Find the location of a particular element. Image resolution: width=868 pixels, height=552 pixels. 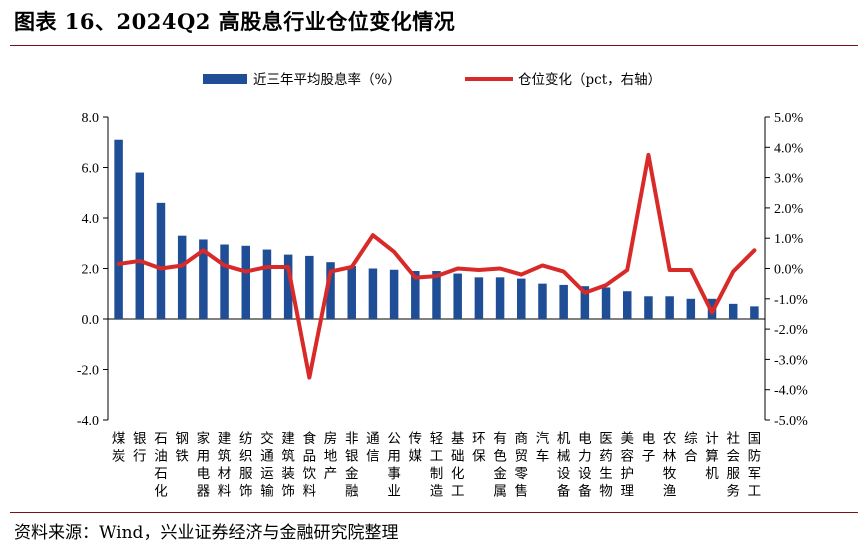

category-label: 建筑材料 is located at coordinates (225, 465).